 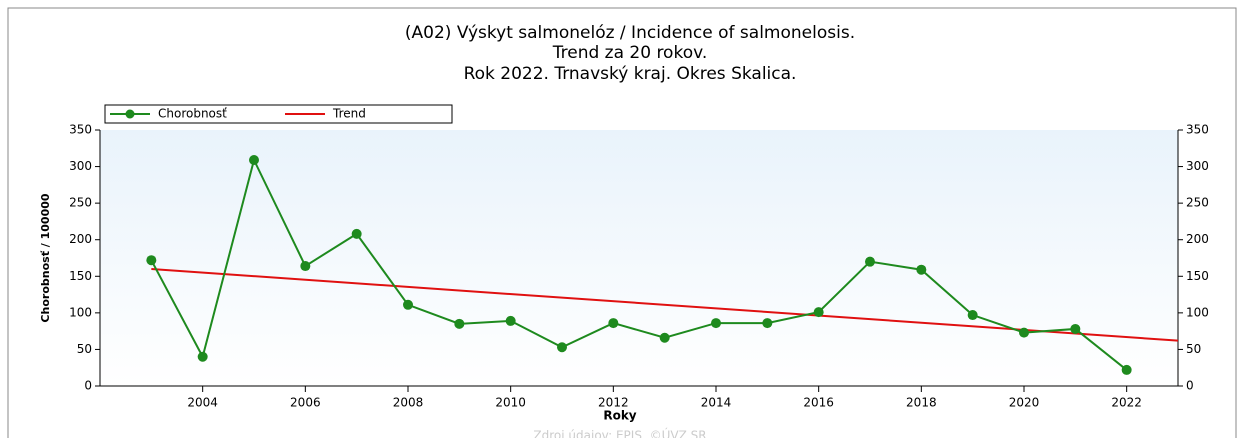 What do you see at coordinates (80, 166) in the screenshot?
I see `y-tick-label: 300` at bounding box center [80, 166].